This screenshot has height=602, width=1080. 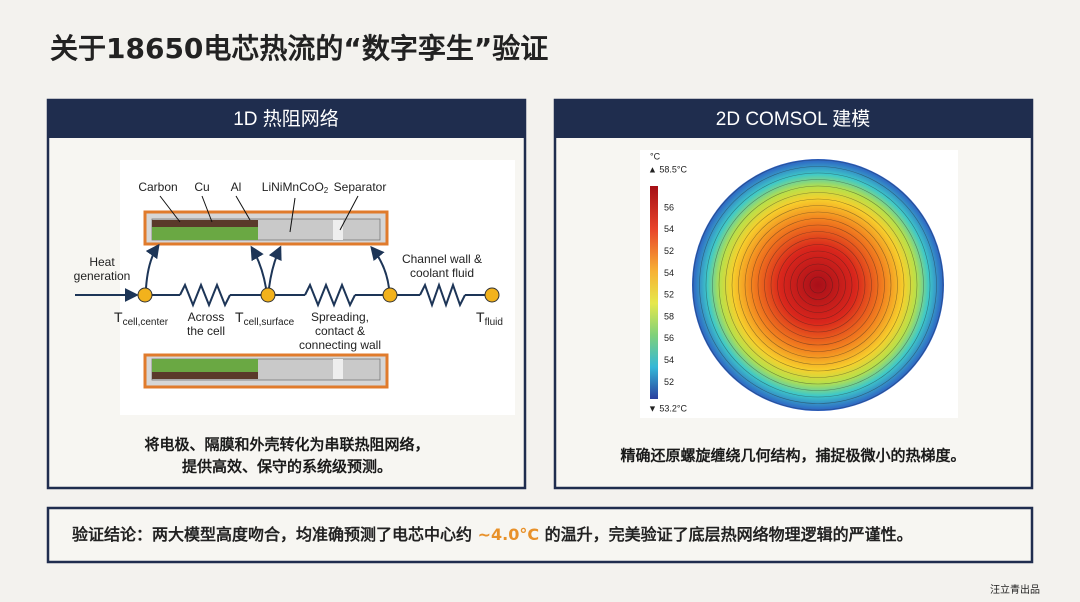 I want to click on label: Cu, so click(x=201, y=187).